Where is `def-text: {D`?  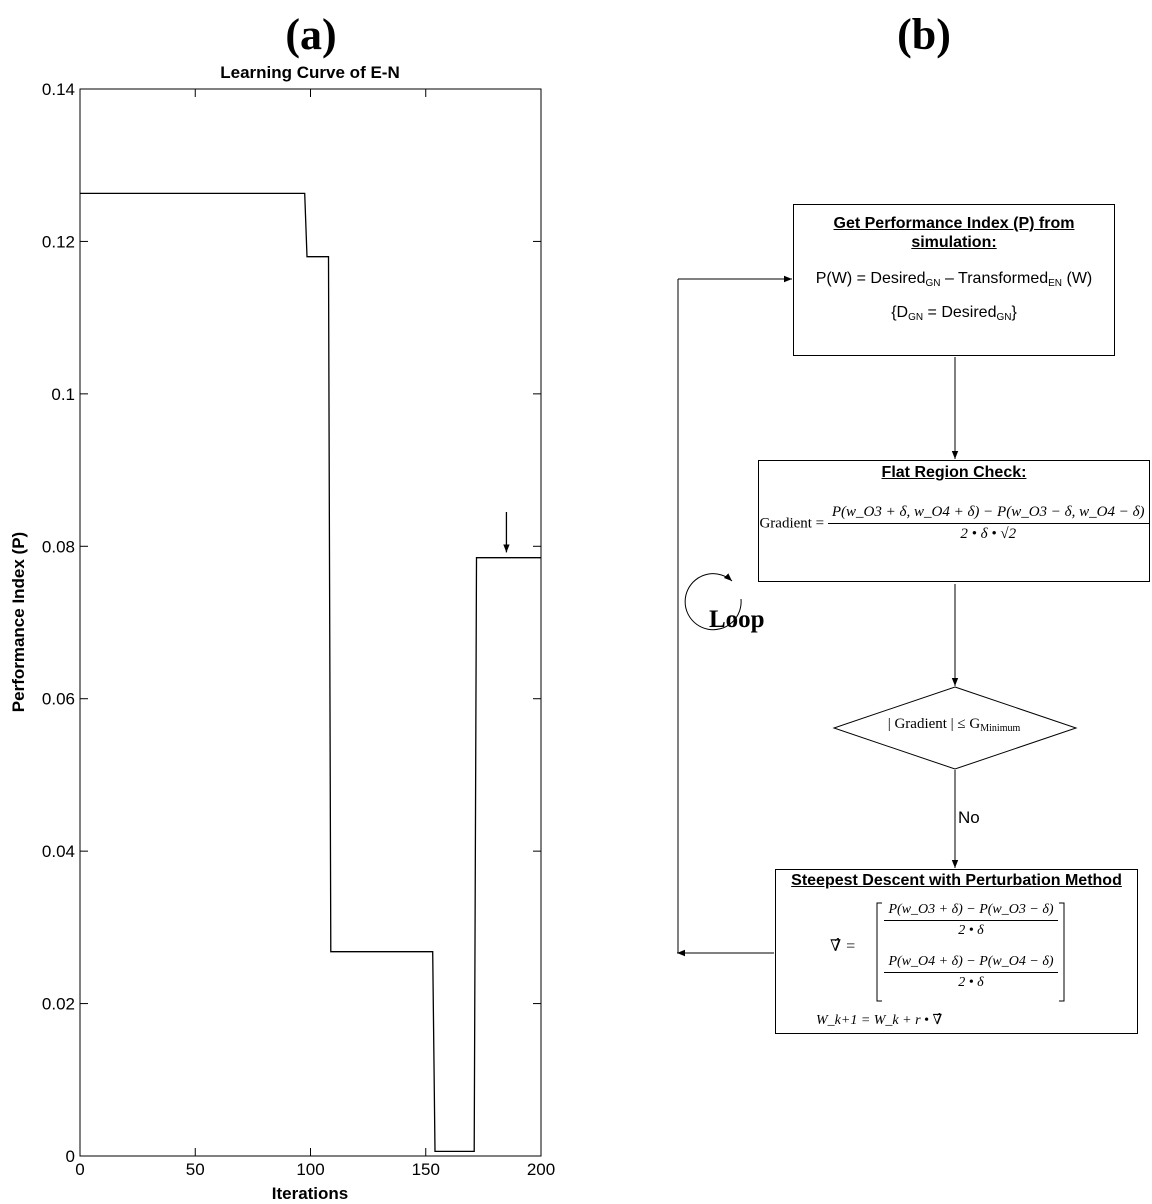 def-text: {D is located at coordinates (900, 312).